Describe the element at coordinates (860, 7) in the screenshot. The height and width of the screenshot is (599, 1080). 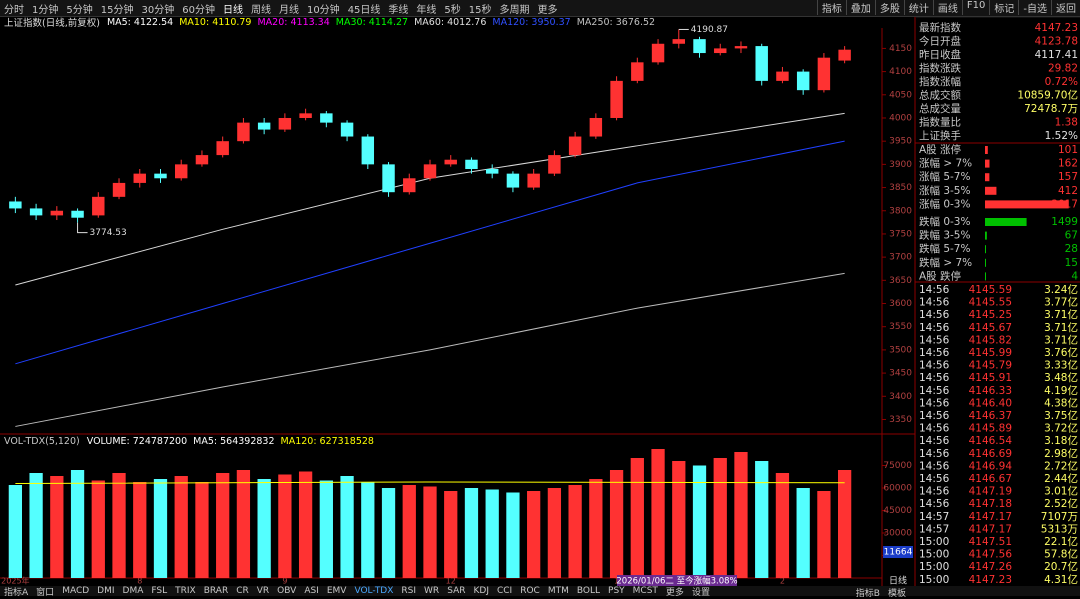
I see `tool-button: 叠加` at that location.